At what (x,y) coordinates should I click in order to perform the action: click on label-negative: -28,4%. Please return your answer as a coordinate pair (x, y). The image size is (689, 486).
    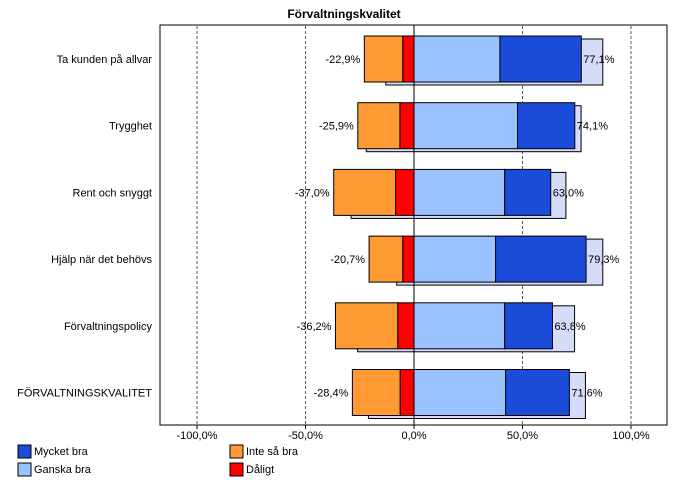
    Looking at the image, I should click on (331, 394).